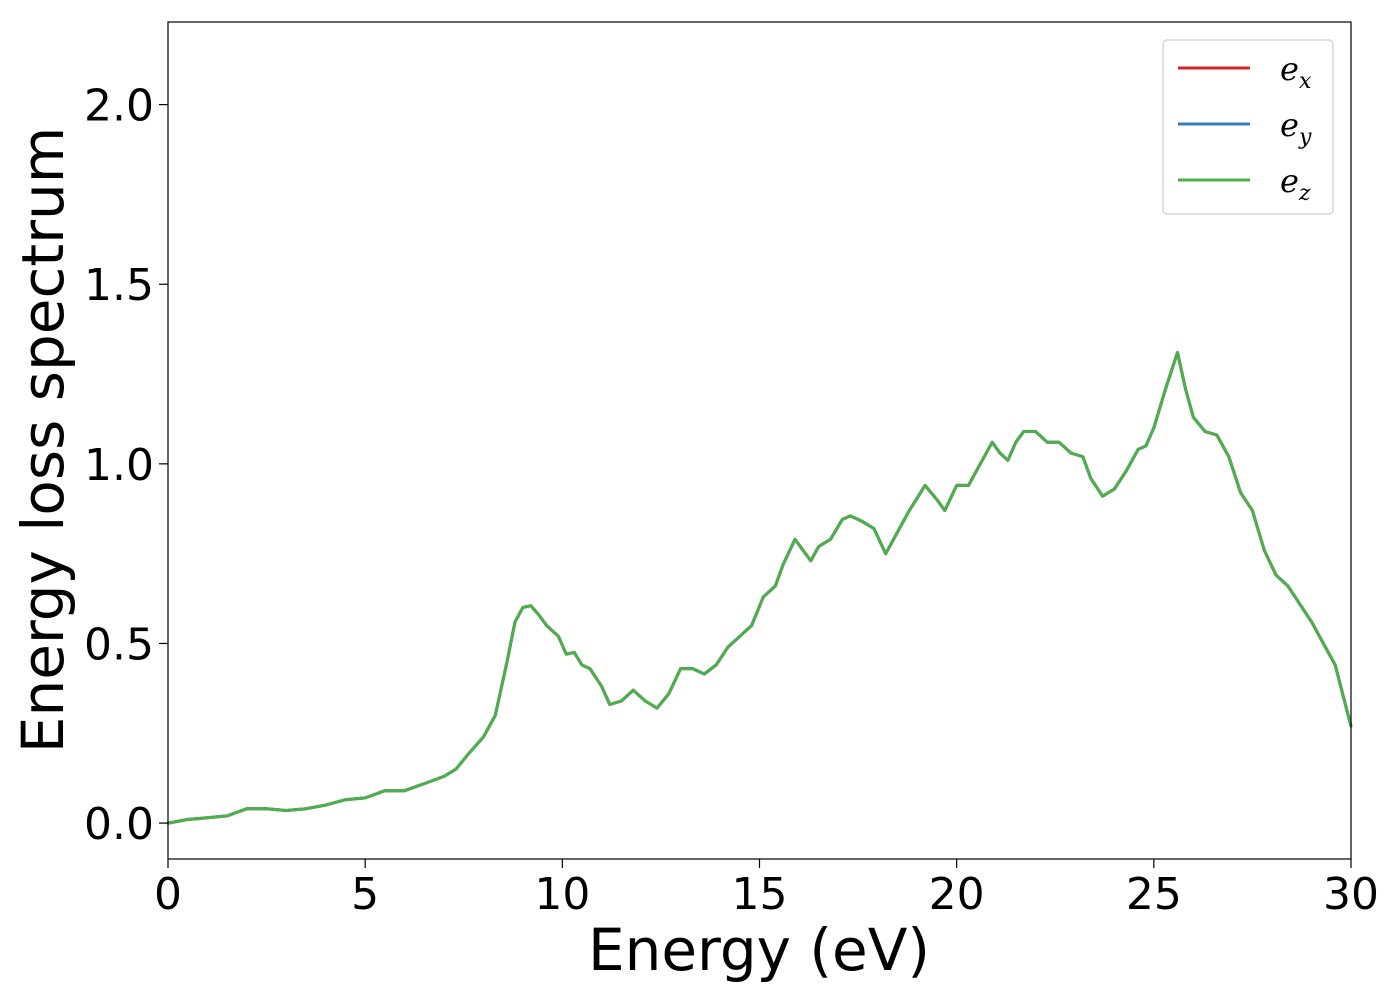  I want to click on legend-label-subscript: z, so click(1304, 193).